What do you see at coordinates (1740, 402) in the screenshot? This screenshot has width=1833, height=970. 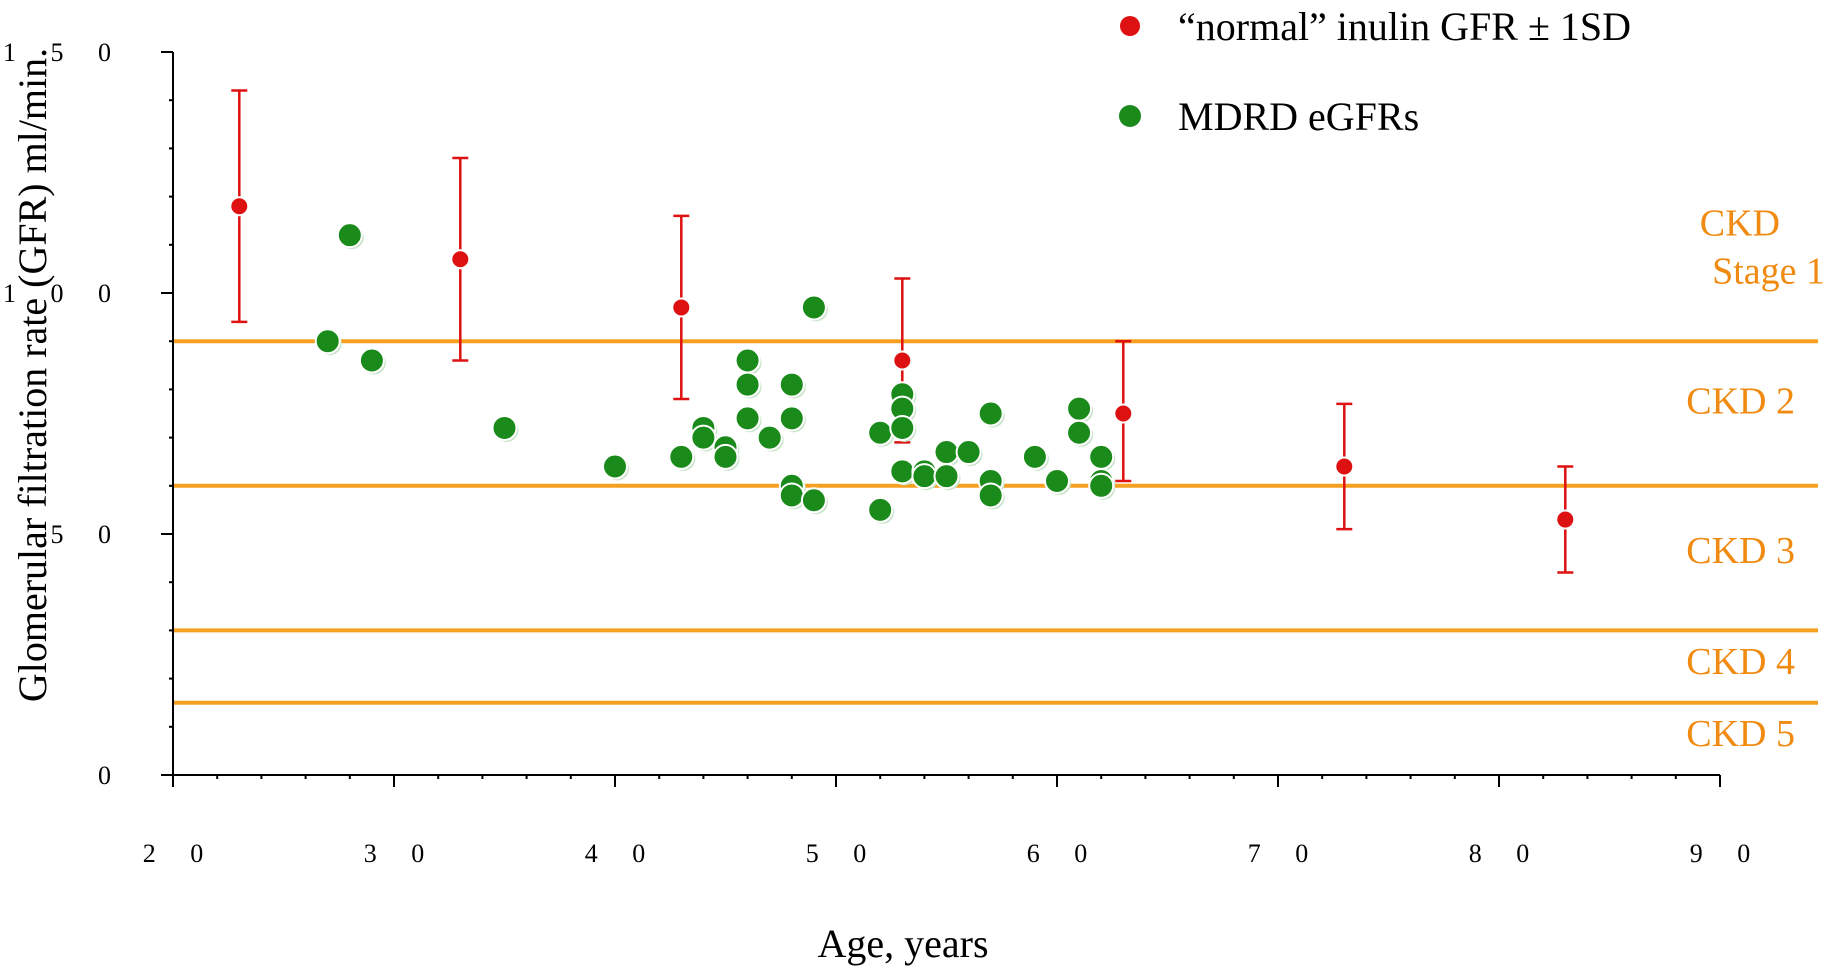 I see `ckd-stage-label: CKD 2` at bounding box center [1740, 402].